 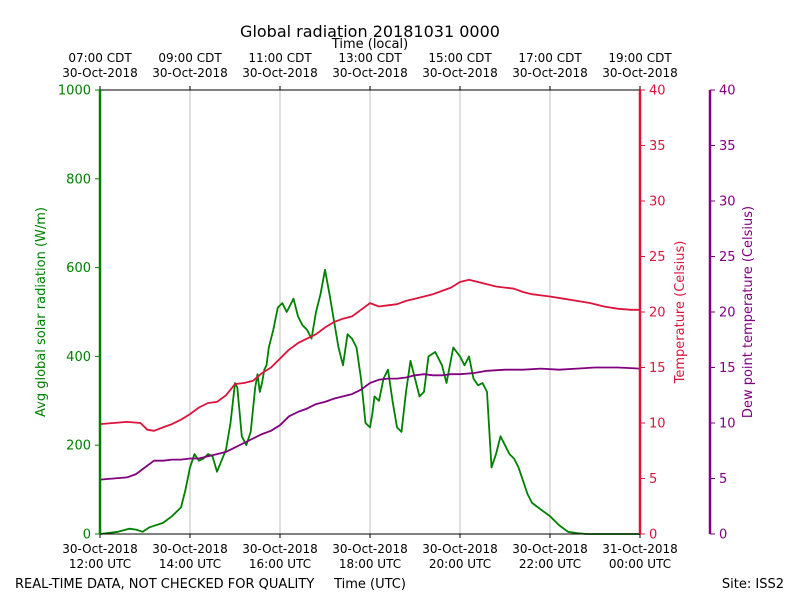 I want to click on radiation-axis-tick-label: 600, so click(x=78, y=268).